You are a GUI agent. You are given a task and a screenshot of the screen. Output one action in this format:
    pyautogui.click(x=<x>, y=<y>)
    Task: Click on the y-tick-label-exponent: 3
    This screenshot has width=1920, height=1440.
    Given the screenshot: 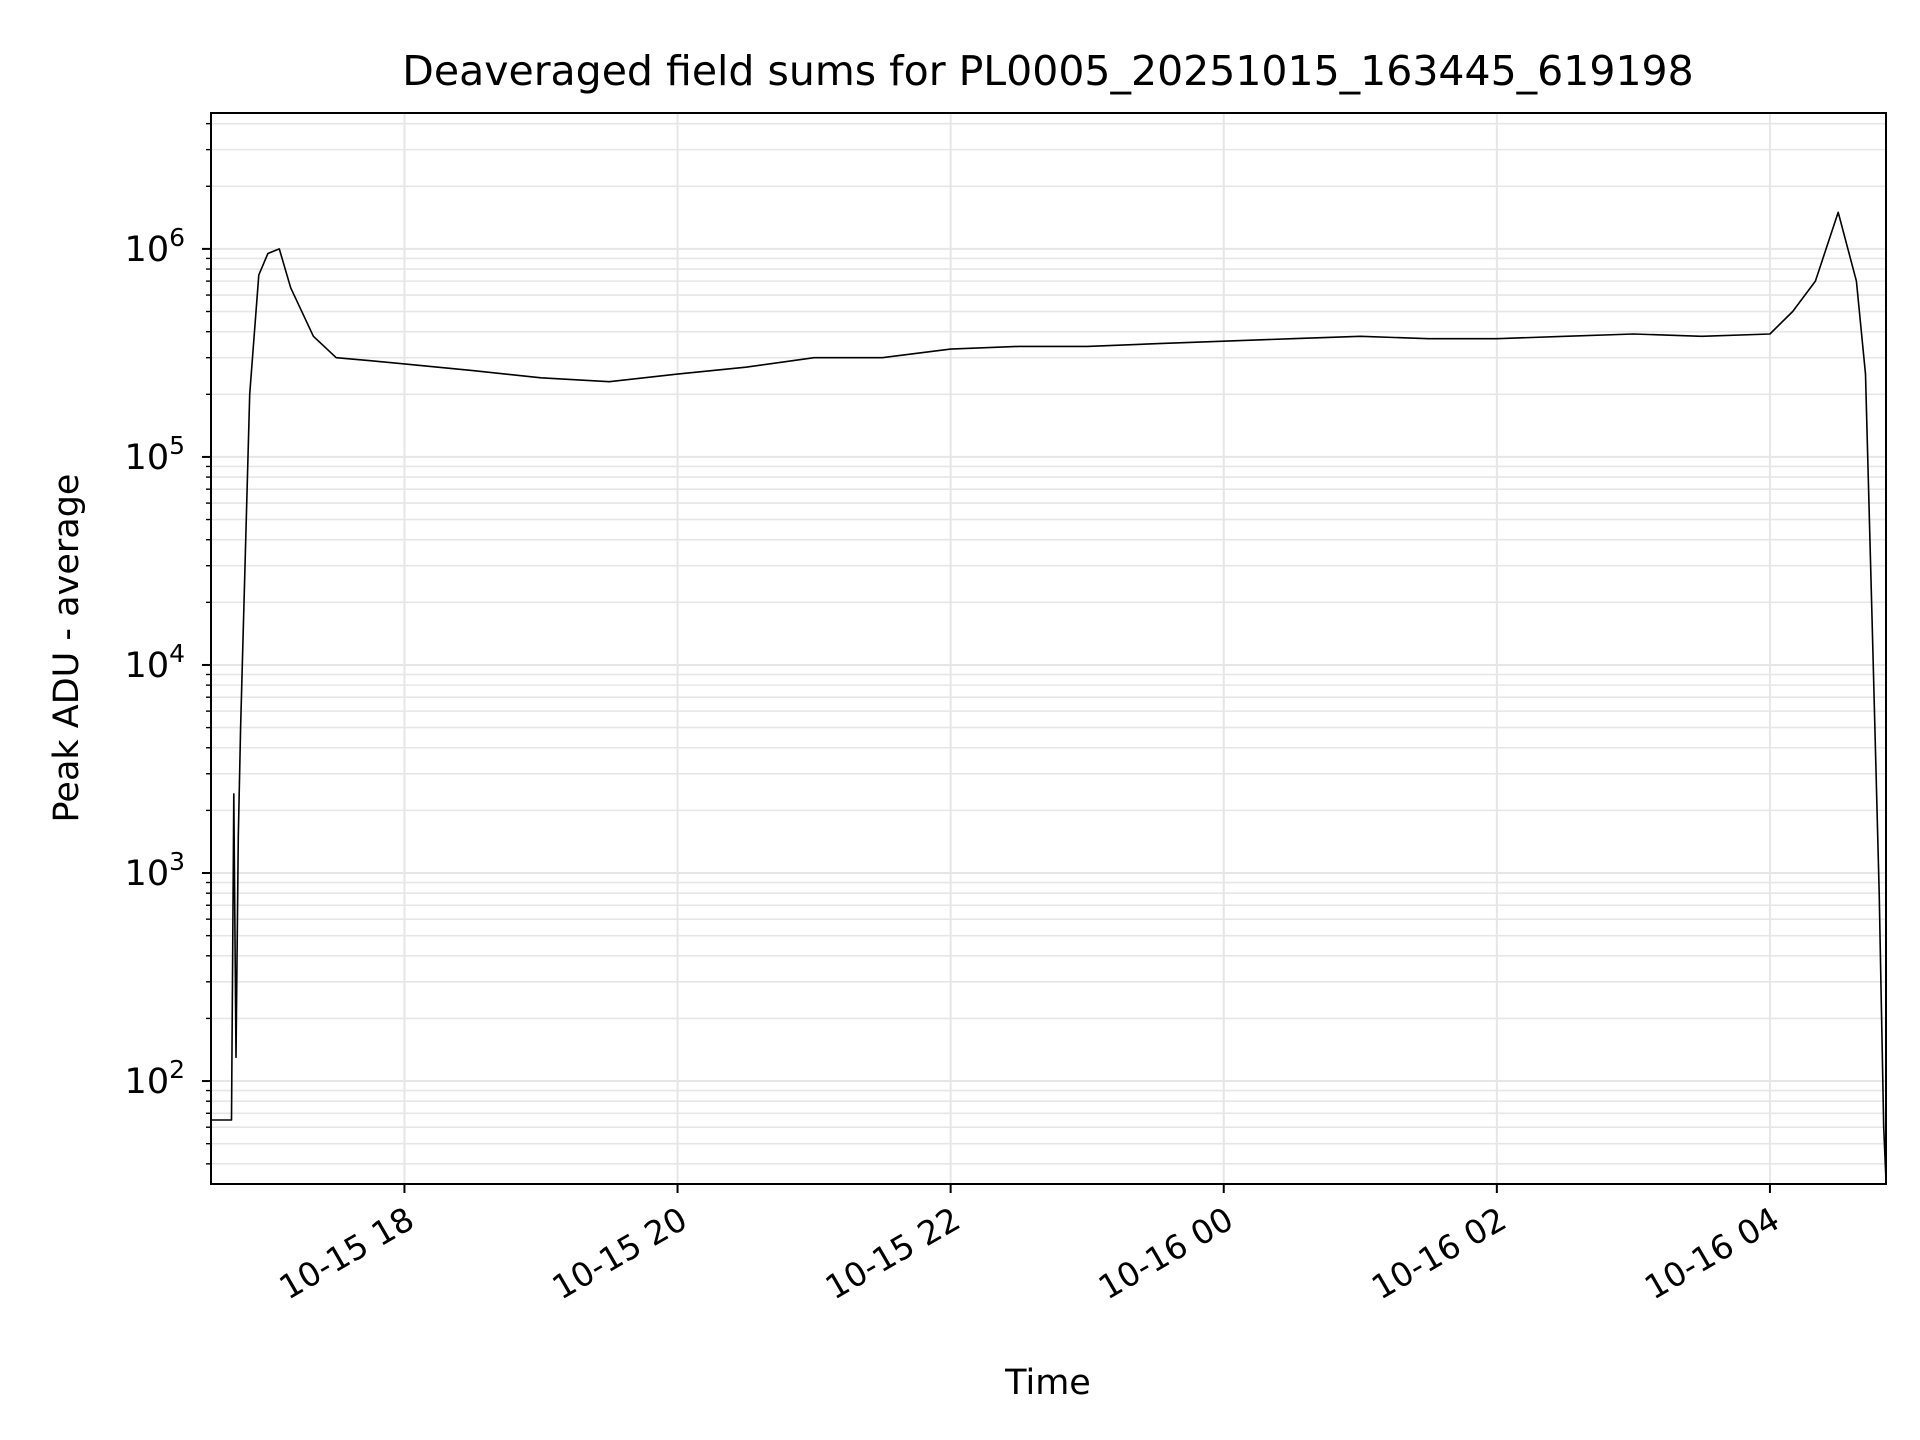 What is the action you would take?
    pyautogui.click(x=177, y=861)
    